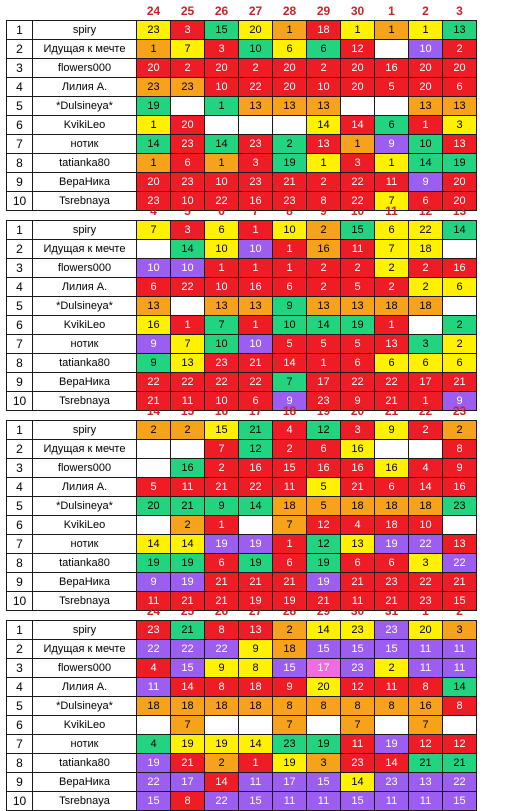 This screenshot has height=811, width=517. Describe the element at coordinates (221, 11) in the screenshot. I see `date-header: 26` at that location.